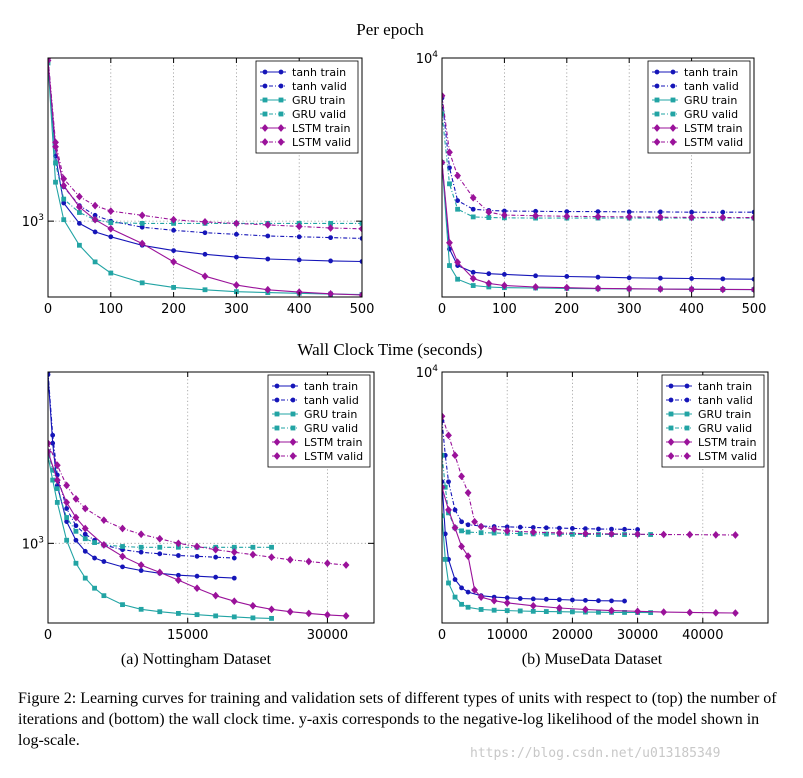  What do you see at coordinates (160, 499) in the screenshot?
I see `series-line-gru-valid` at bounding box center [160, 499].